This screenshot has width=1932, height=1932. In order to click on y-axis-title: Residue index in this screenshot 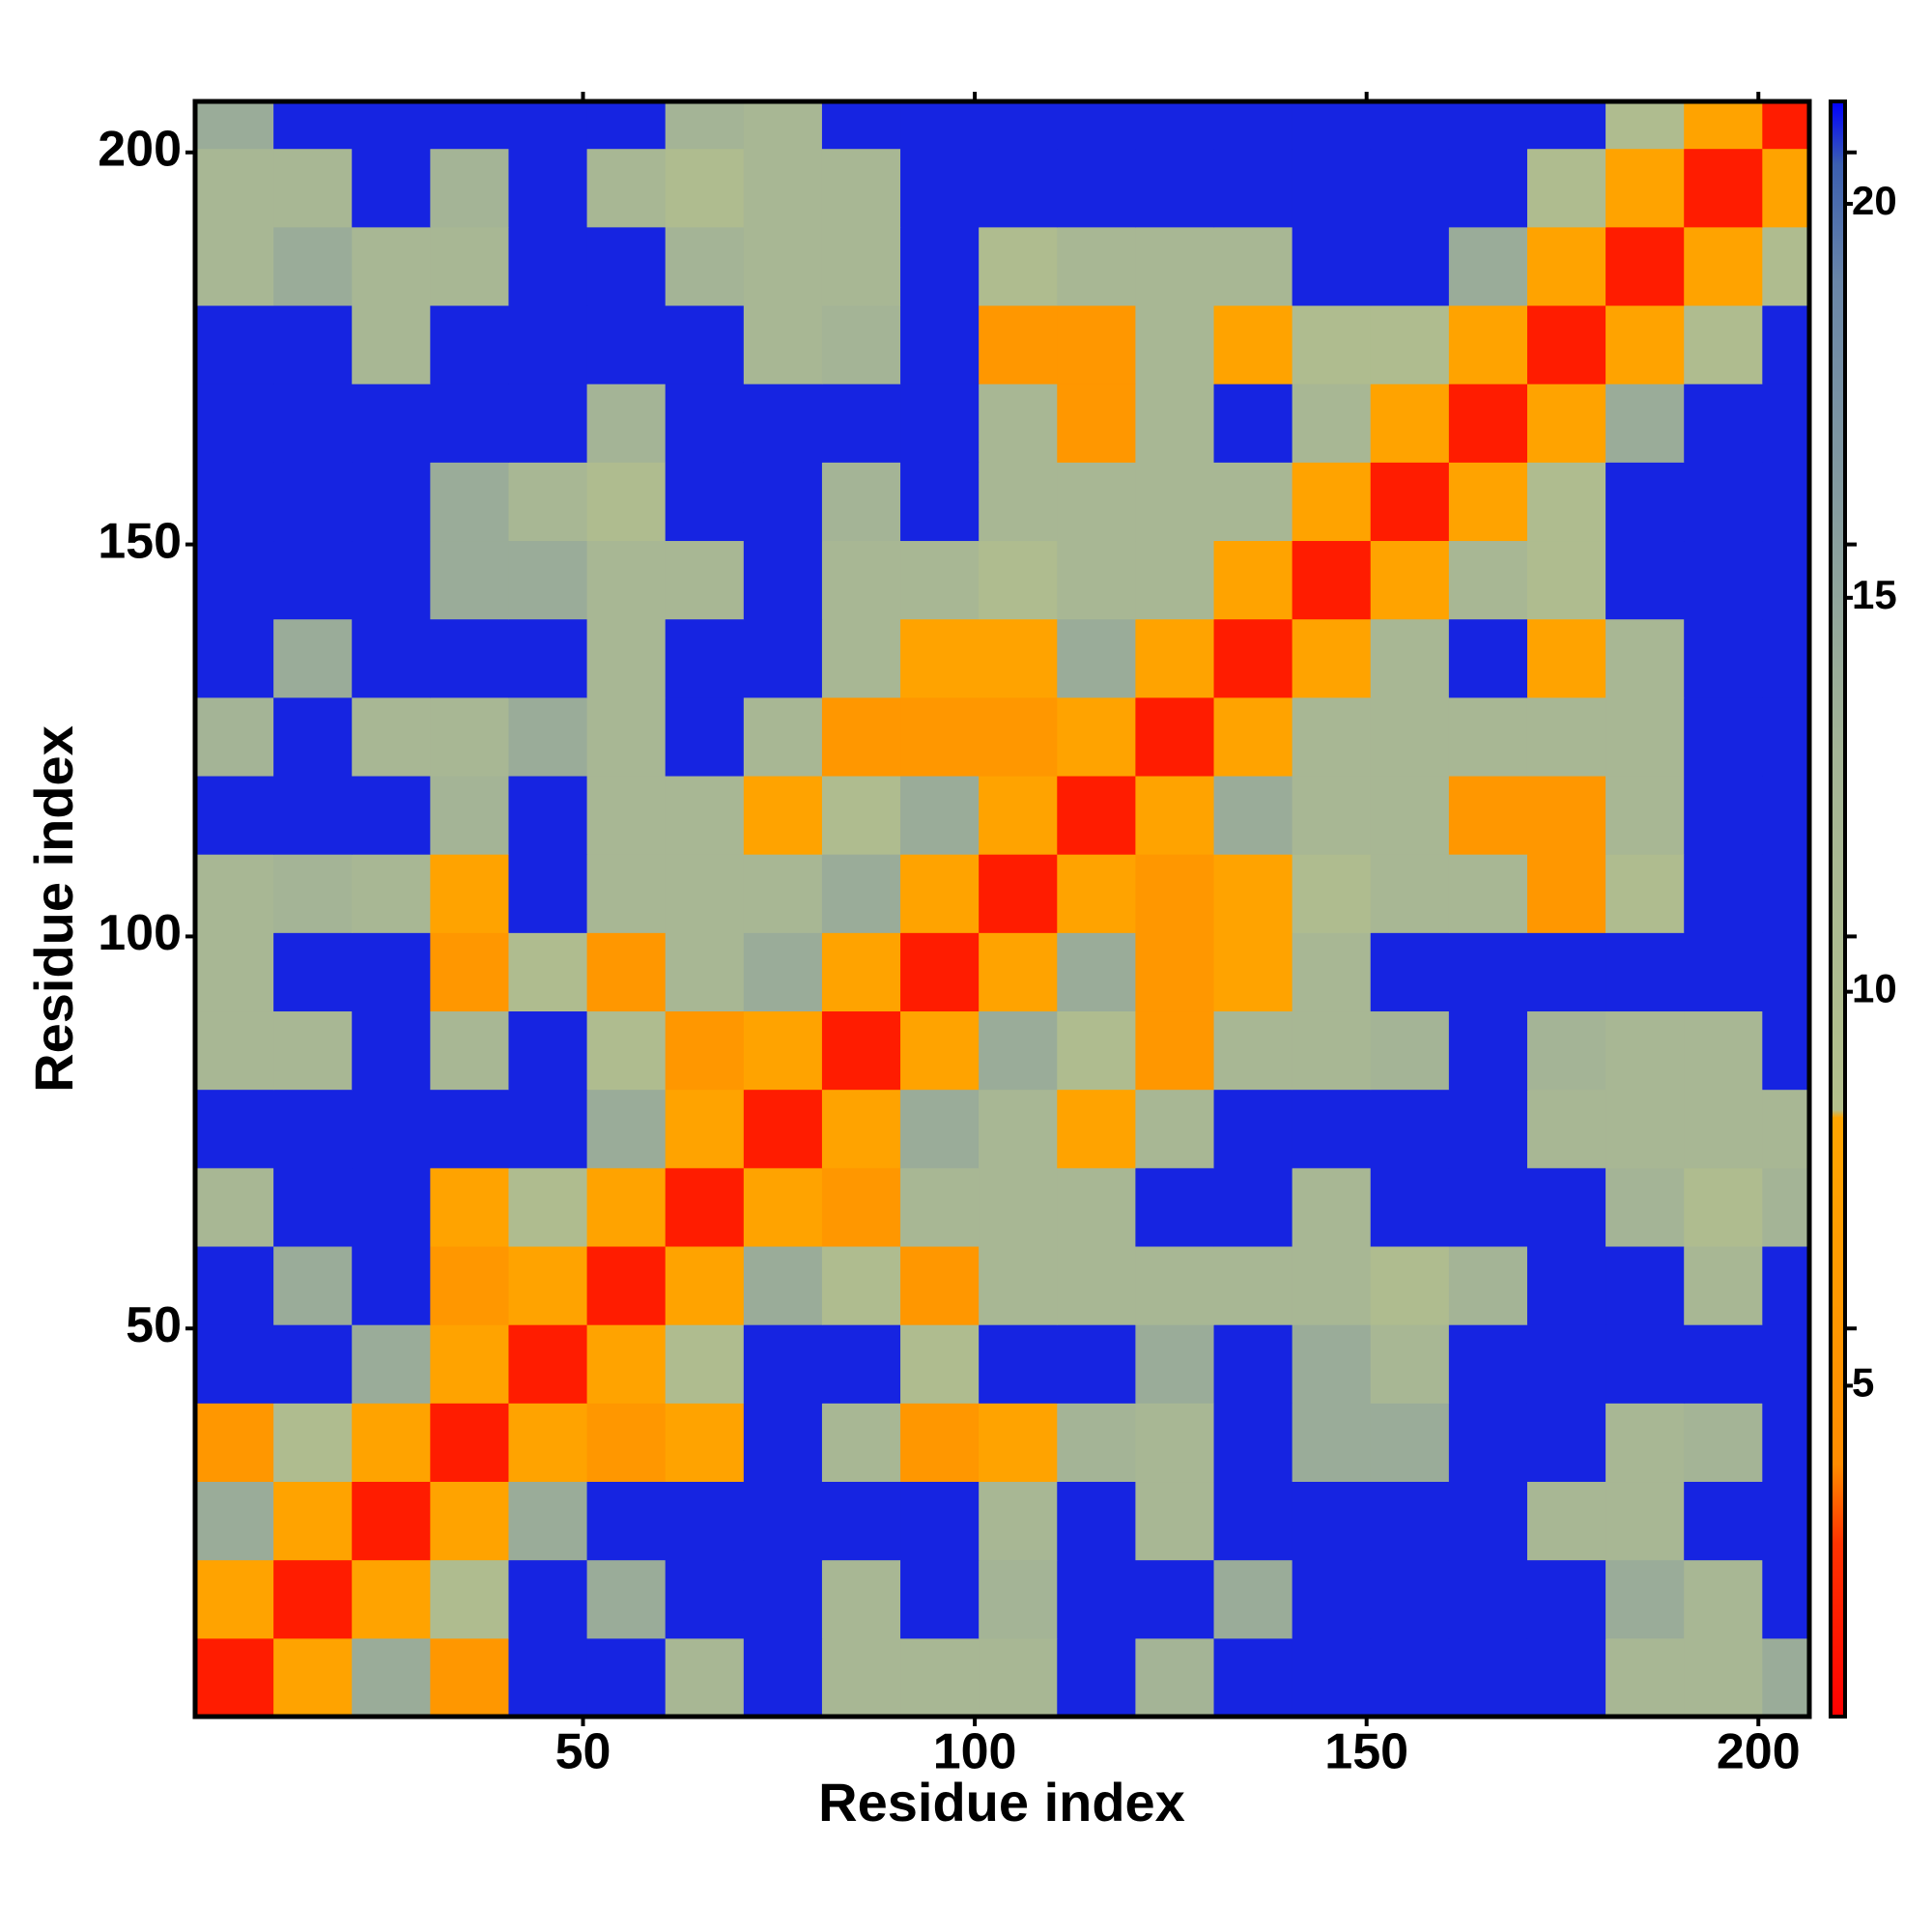, I will do `click(53, 909)`.